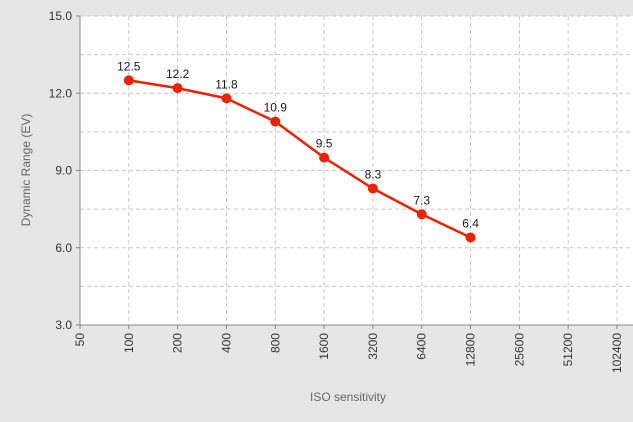  I want to click on x-tick-label: 6400, so click(422, 346).